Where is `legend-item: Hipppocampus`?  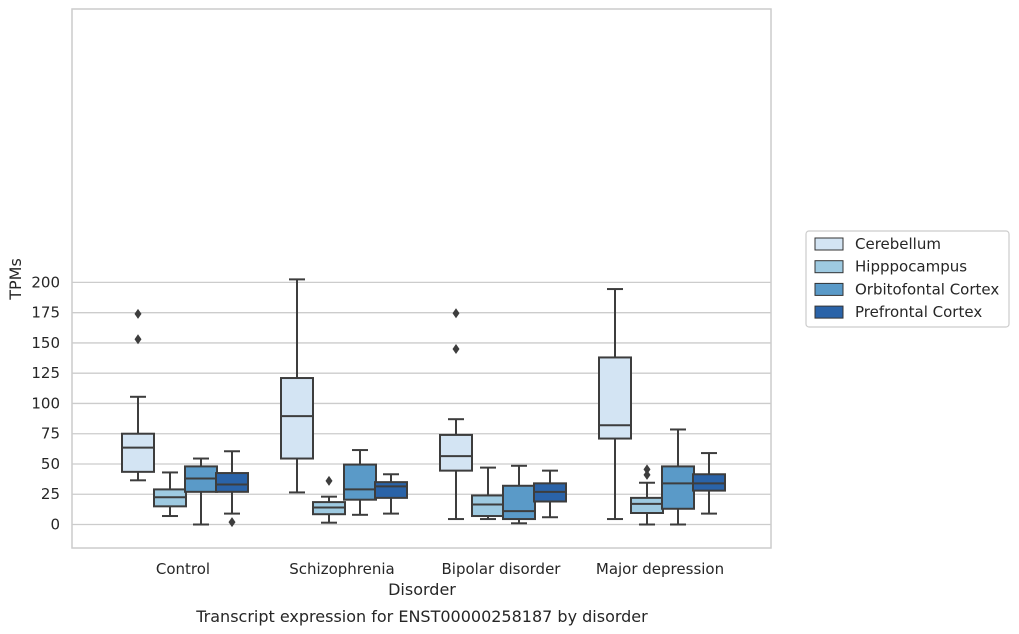 legend-item: Hipppocampus is located at coordinates (890, 267).